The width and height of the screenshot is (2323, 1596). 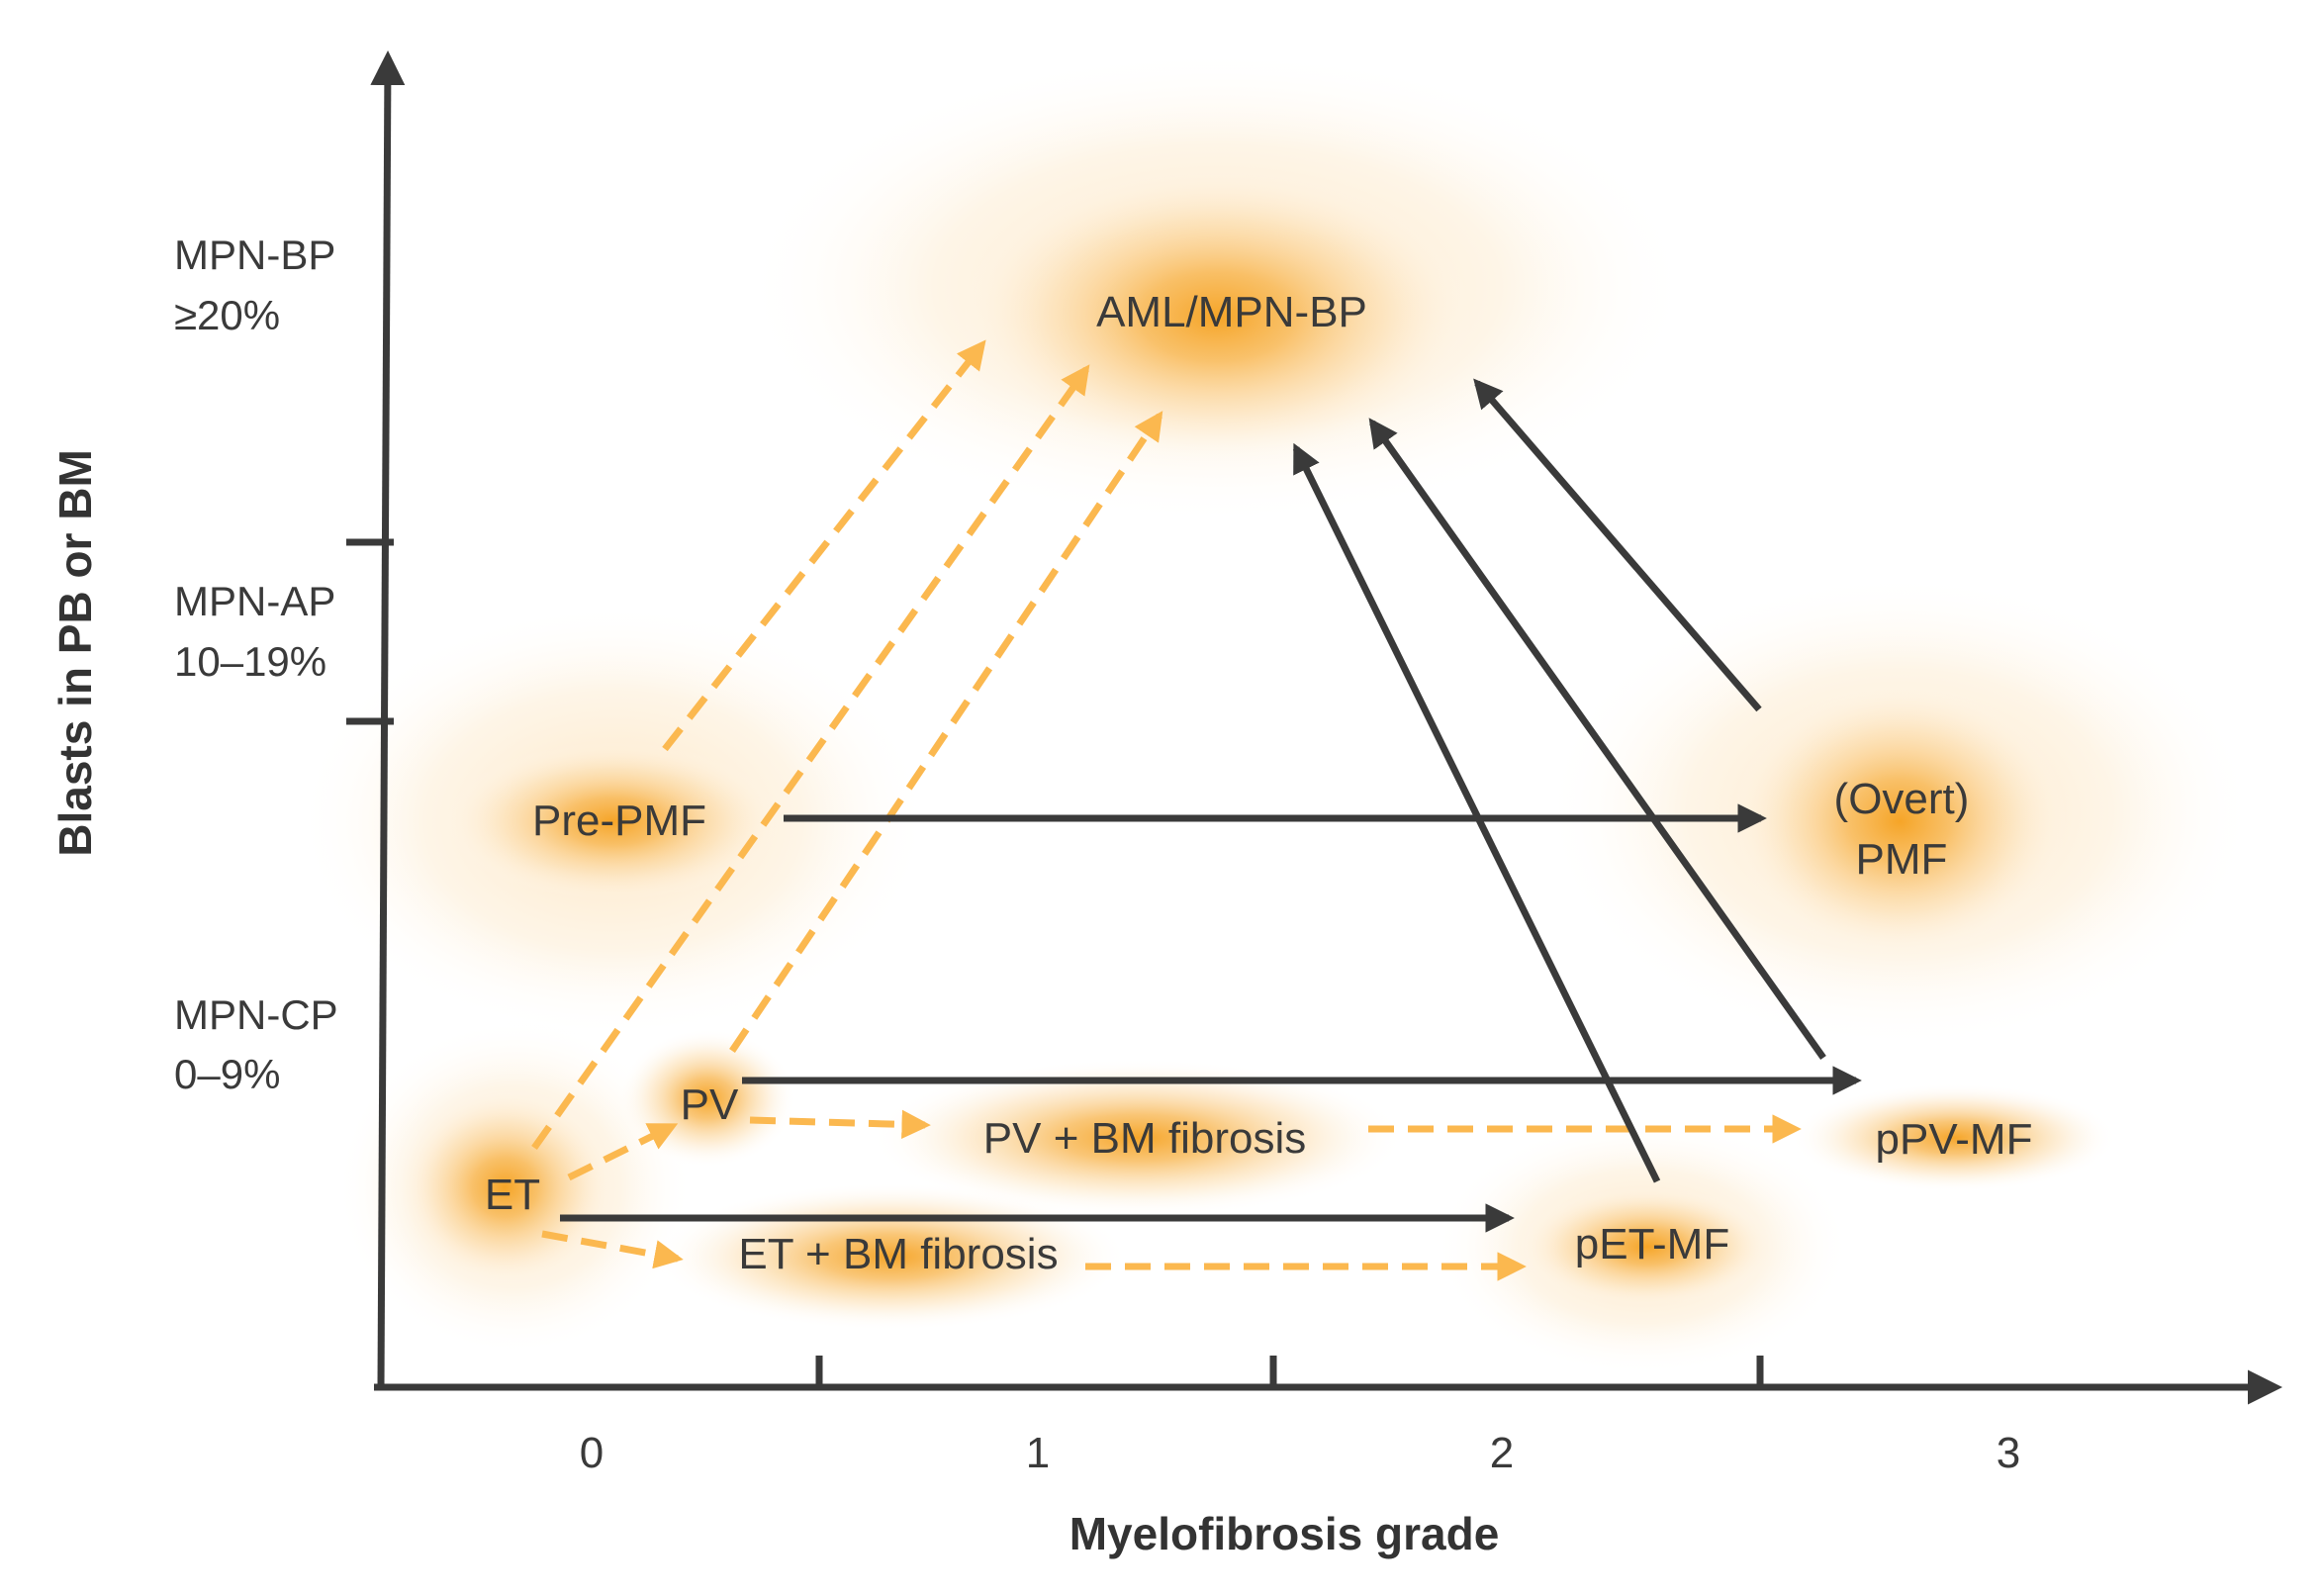 What do you see at coordinates (1300, 1453) in the screenshot?
I see `x-tick-labels: 0 1 2 3` at bounding box center [1300, 1453].